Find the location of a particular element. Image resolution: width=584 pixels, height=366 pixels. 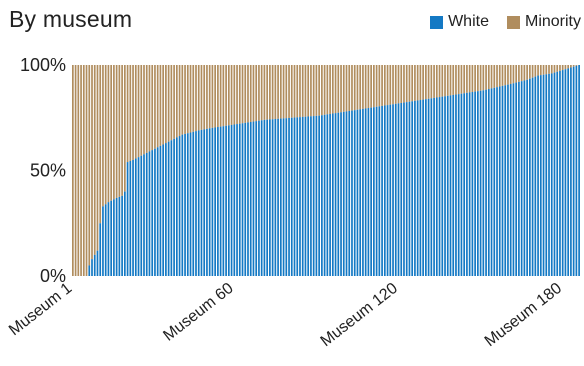

x-tick-label: Museum 60 is located at coordinates (198, 312).